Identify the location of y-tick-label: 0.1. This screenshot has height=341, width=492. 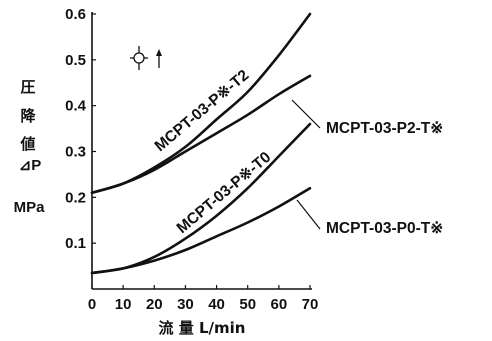
(75, 243).